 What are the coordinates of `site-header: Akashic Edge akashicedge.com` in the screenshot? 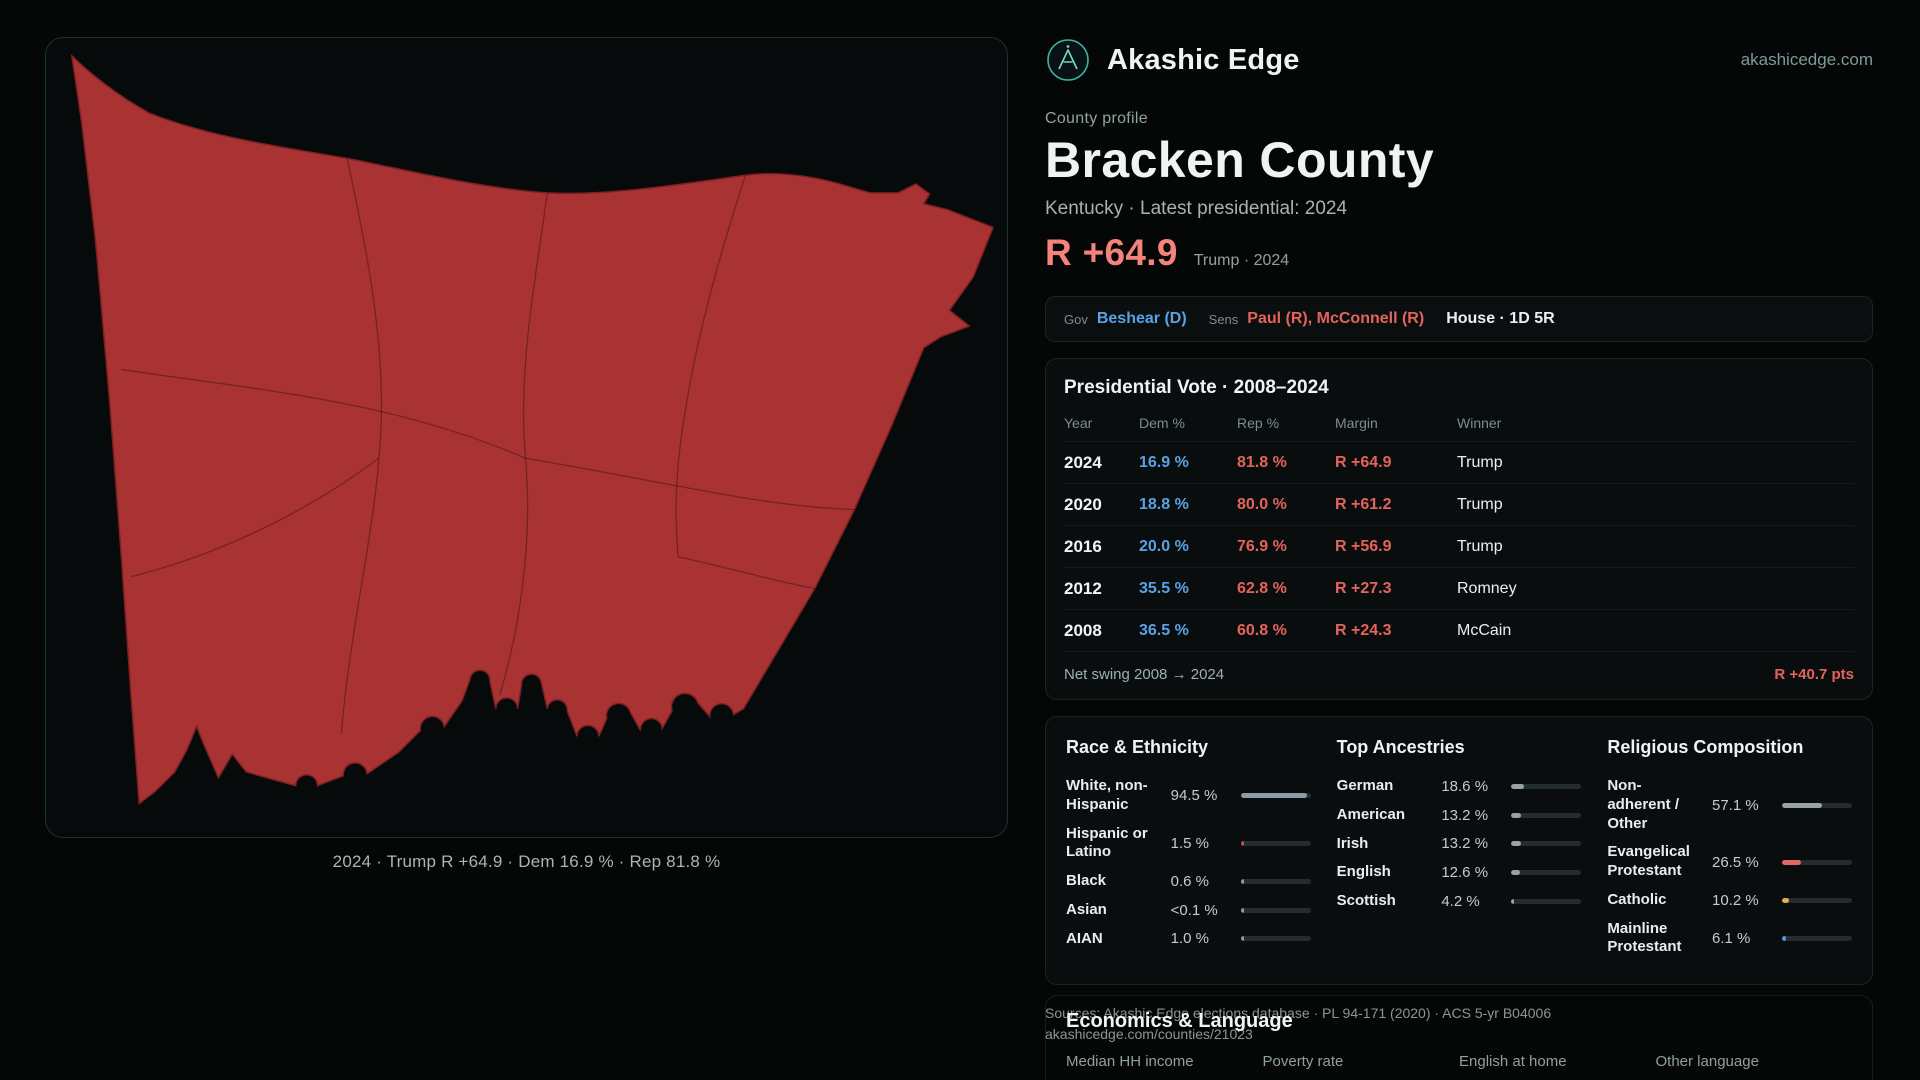 It's located at (1459, 60).